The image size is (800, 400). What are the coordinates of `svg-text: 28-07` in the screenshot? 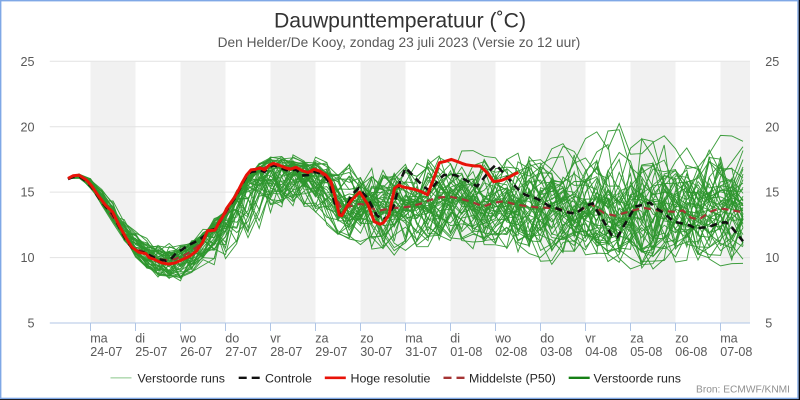 It's located at (286, 352).